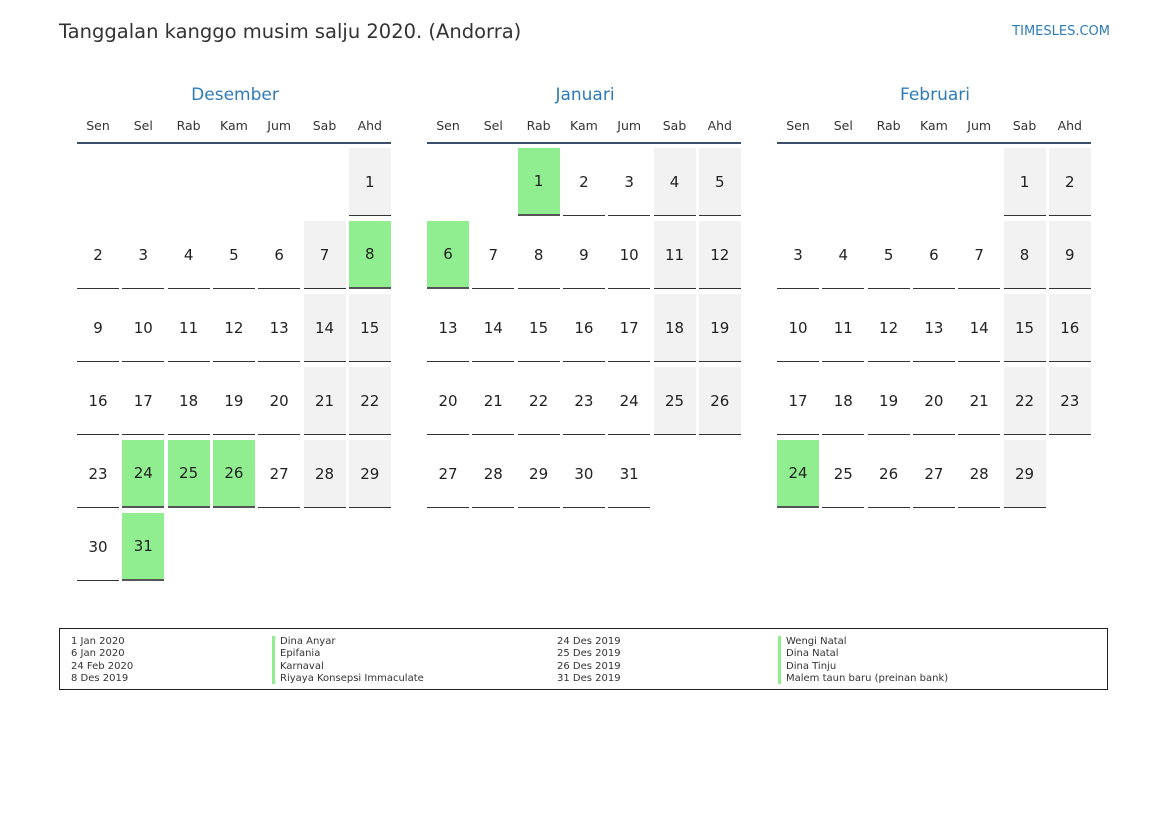 This screenshot has width=1169, height=827. I want to click on legend-date: 24 Des 2019, so click(589, 641).